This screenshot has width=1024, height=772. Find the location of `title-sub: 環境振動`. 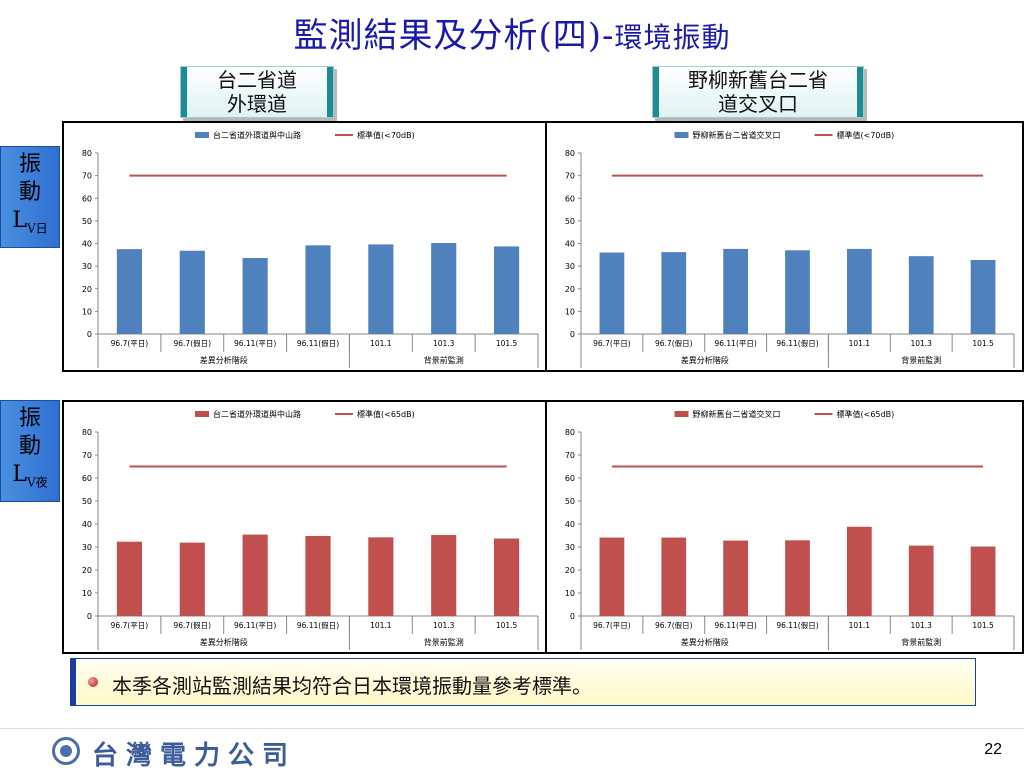

title-sub: 環境振動 is located at coordinates (672, 37).